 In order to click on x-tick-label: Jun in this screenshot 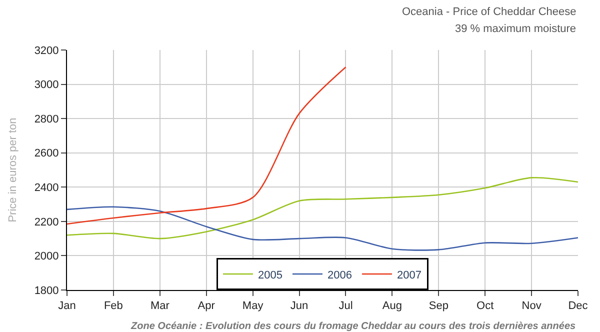, I will do `click(299, 306)`.